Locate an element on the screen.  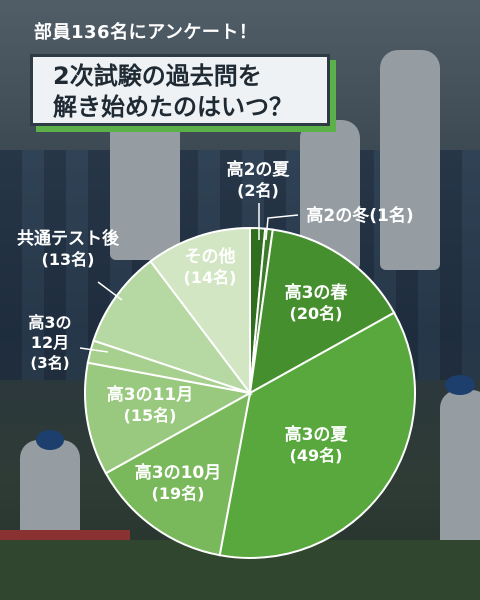
slice-label: 高3の is located at coordinates (49, 322).